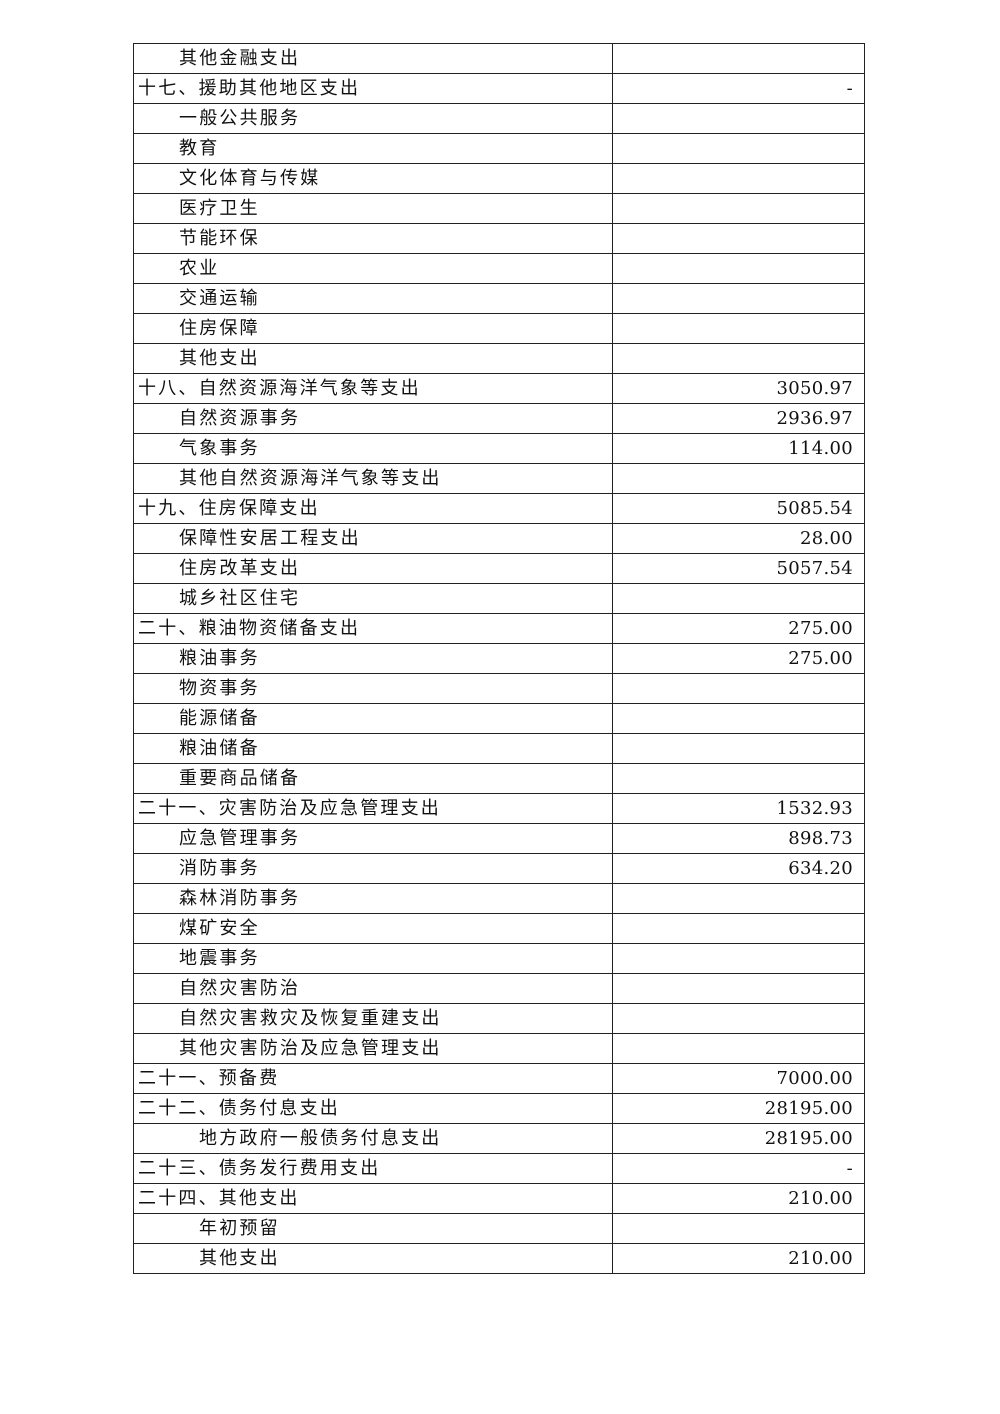  What do you see at coordinates (373, 478) in the screenshot?
I see `row-category: 其他自然资源海洋气象等支出` at bounding box center [373, 478].